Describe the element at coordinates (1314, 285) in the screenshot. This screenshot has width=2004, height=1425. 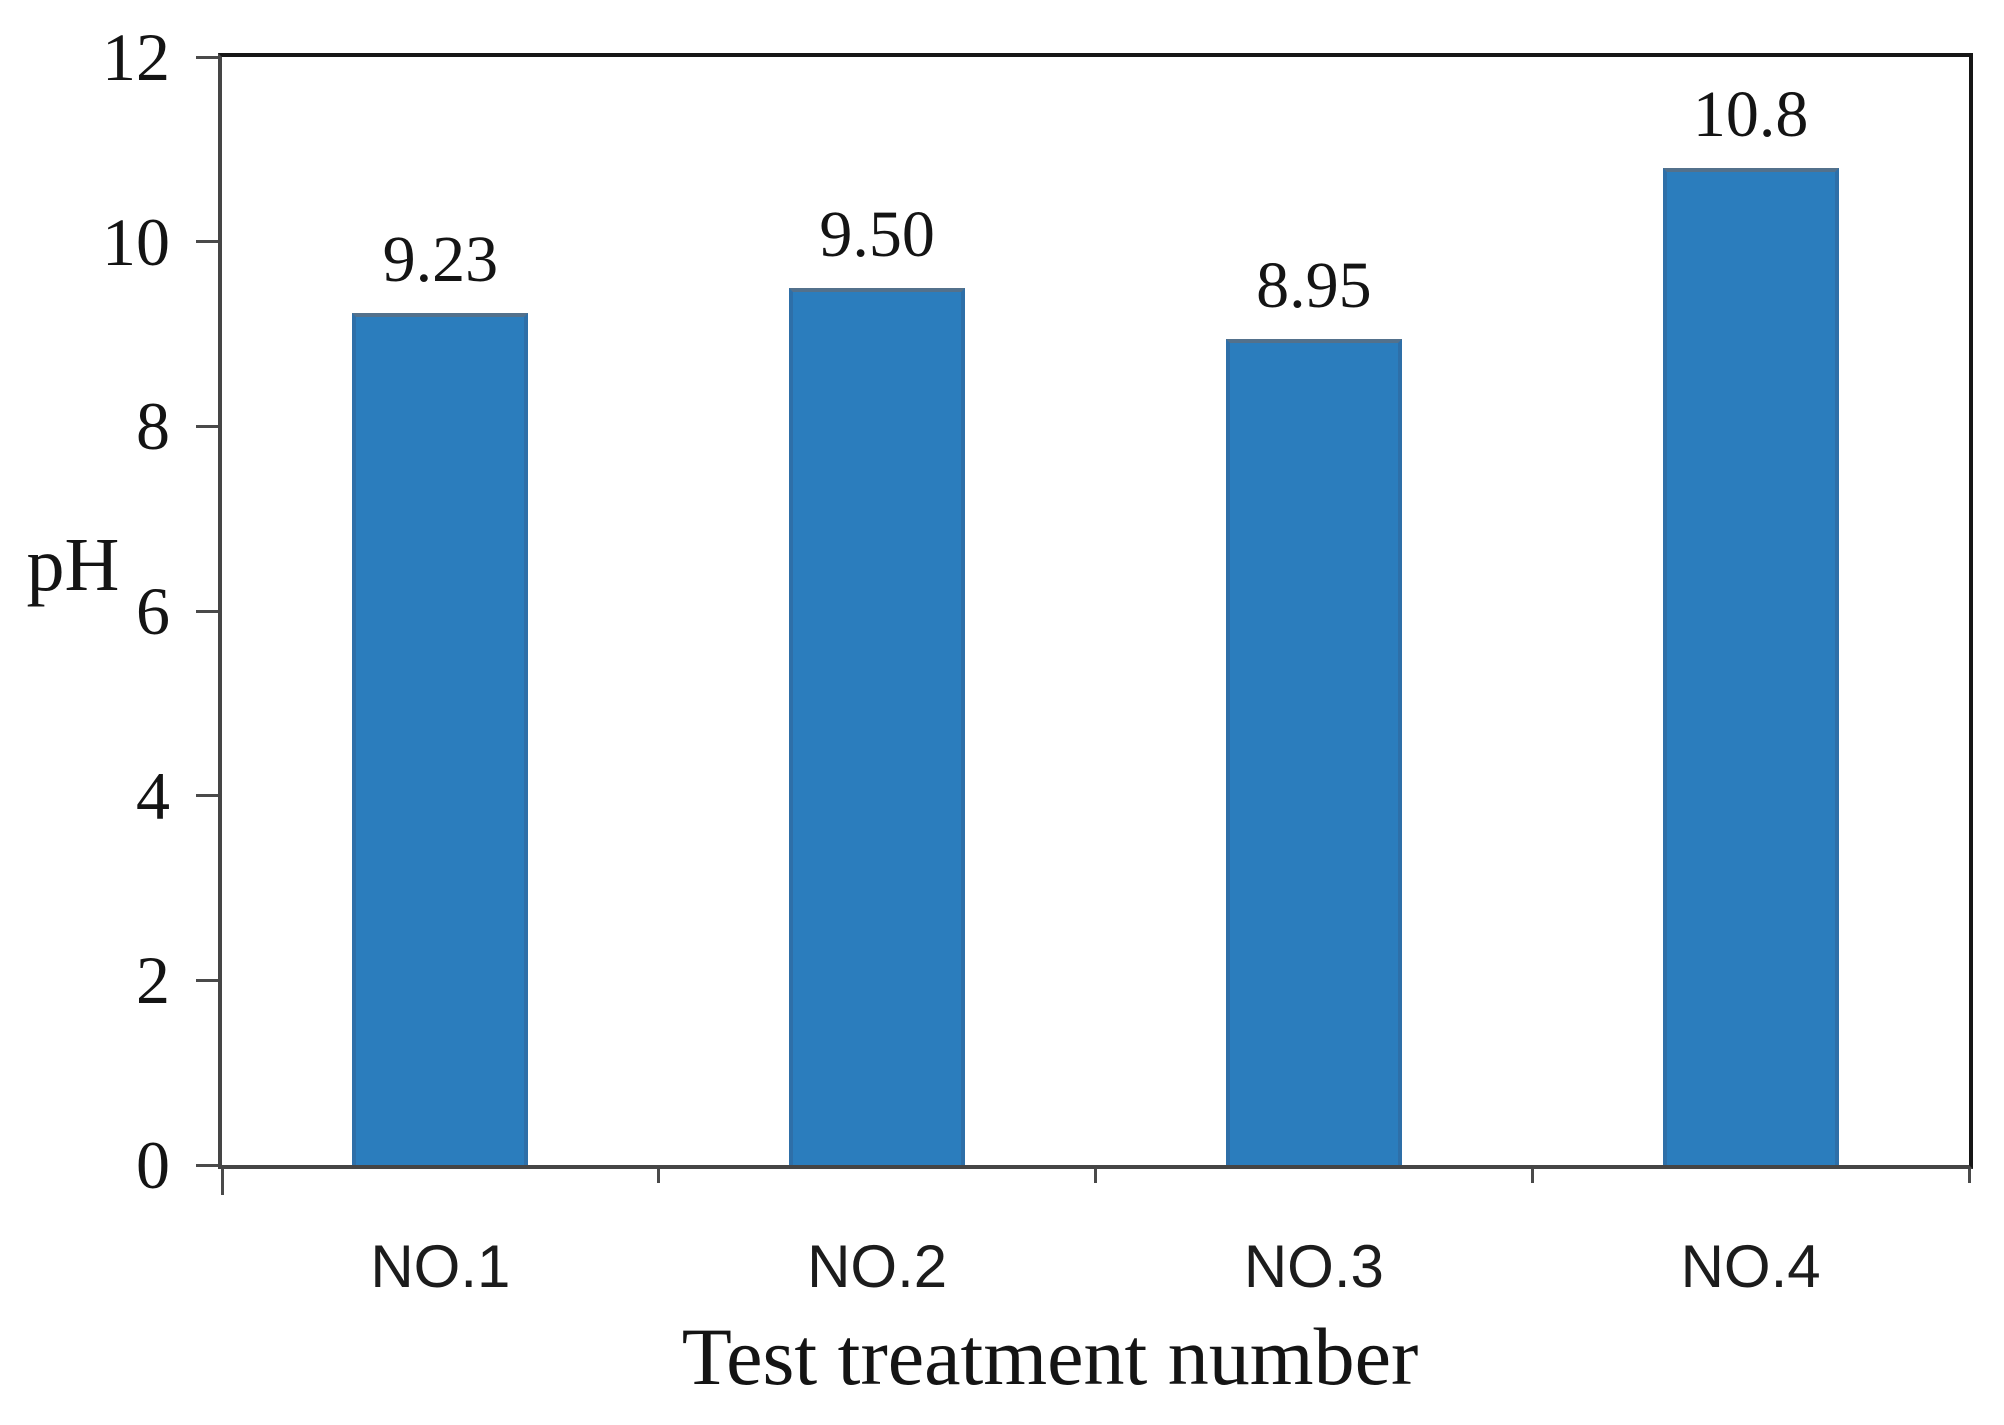
I see `bar-value-label: 8.95` at that location.